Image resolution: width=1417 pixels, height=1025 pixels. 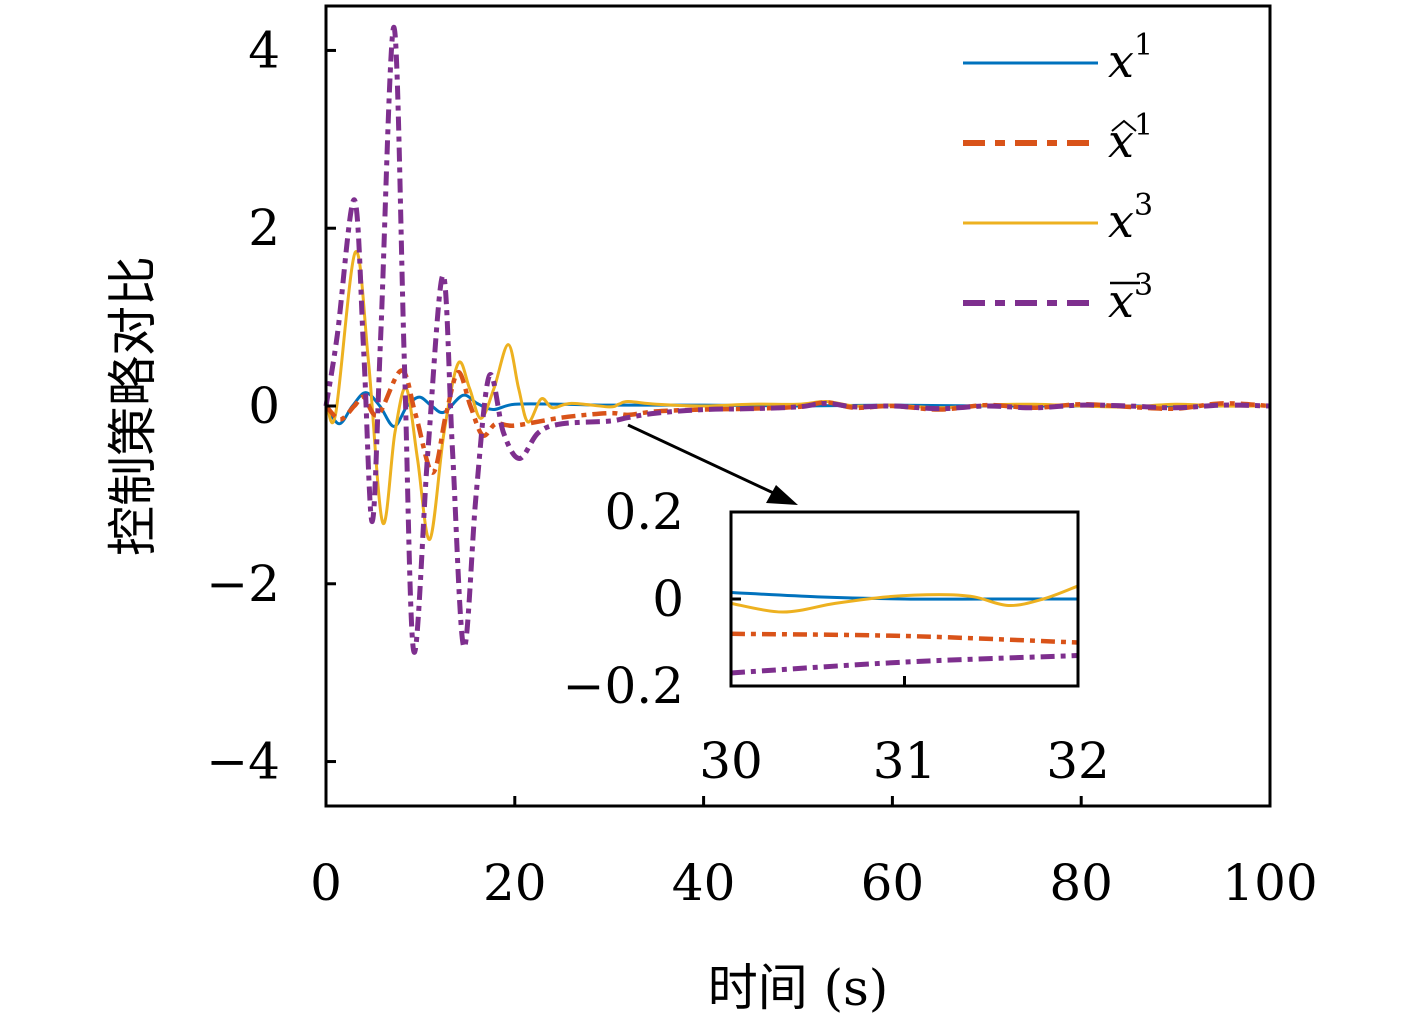 I want to click on x-tick-label: 20, so click(x=515, y=883).